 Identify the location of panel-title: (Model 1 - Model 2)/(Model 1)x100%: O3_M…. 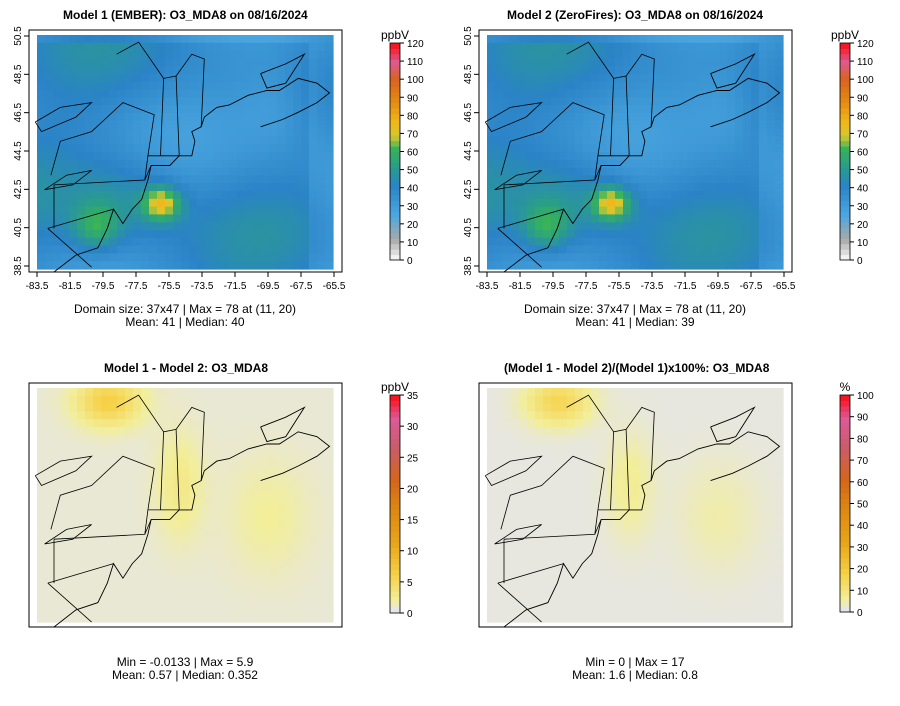
(637, 368).